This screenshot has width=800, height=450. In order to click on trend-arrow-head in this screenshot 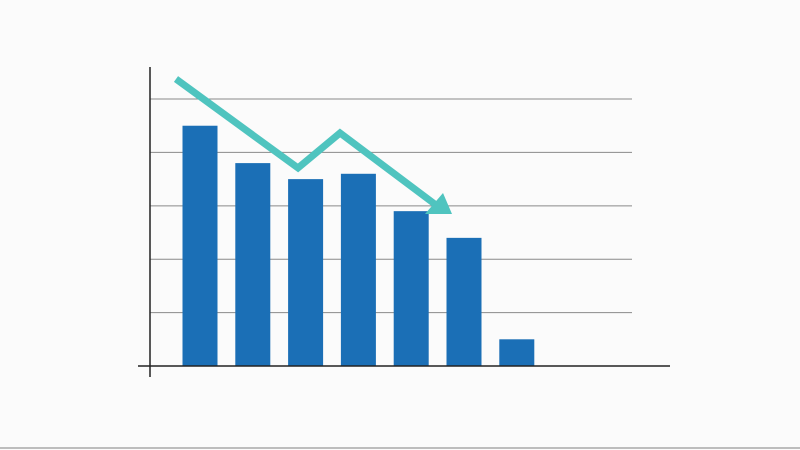, I will do `click(438, 203)`.